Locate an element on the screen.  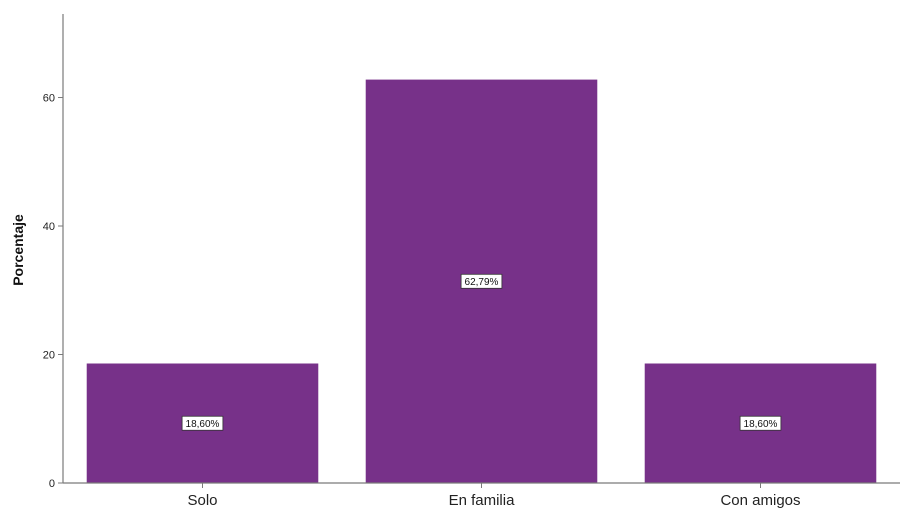
category-labels: Solo En familia Con amigos is located at coordinates (494, 496).